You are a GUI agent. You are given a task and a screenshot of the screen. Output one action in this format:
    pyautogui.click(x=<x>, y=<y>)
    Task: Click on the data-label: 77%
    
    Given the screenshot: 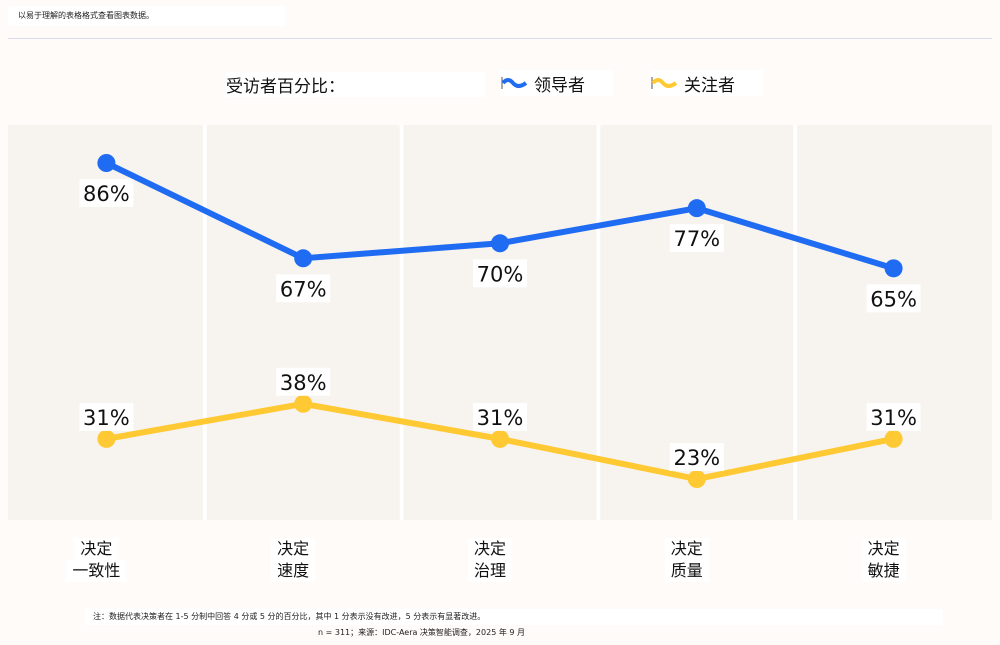 What is the action you would take?
    pyautogui.click(x=696, y=239)
    